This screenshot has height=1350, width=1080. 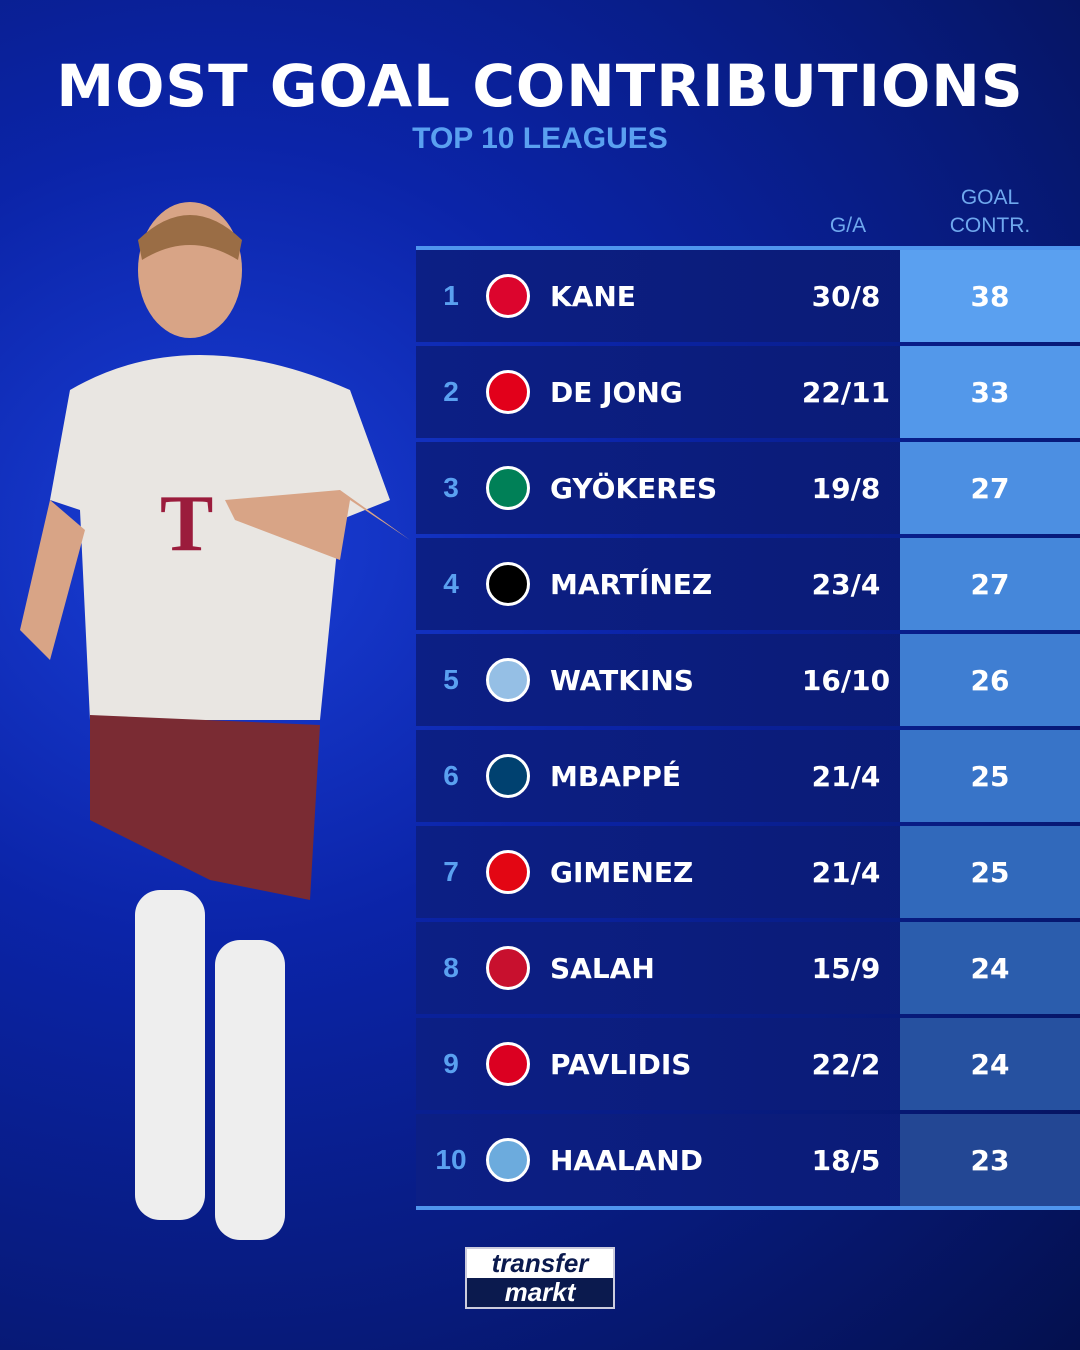 What do you see at coordinates (846, 680) in the screenshot?
I see `goals-assists: 16/10` at bounding box center [846, 680].